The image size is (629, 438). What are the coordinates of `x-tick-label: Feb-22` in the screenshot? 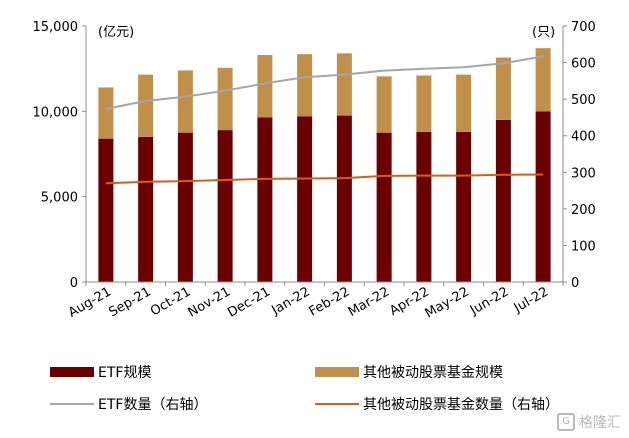 It's located at (330, 301).